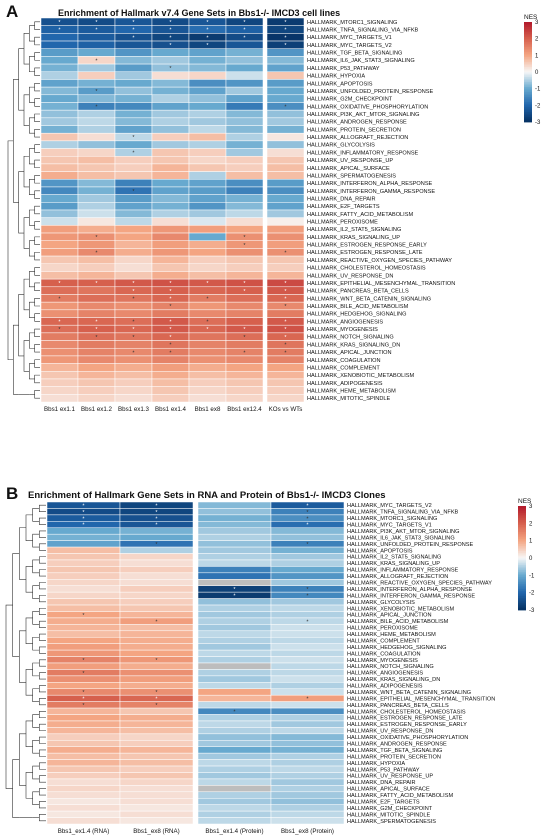 The height and width of the screenshot is (836, 550). Describe the element at coordinates (531, 542) in the screenshot. I see `legend-tick-label: 1` at that location.